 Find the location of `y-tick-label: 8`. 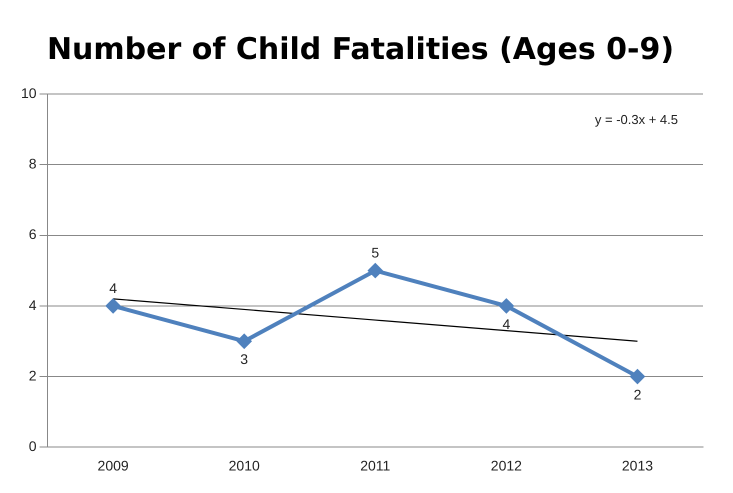

y-tick-label: 8 is located at coordinates (32, 164).